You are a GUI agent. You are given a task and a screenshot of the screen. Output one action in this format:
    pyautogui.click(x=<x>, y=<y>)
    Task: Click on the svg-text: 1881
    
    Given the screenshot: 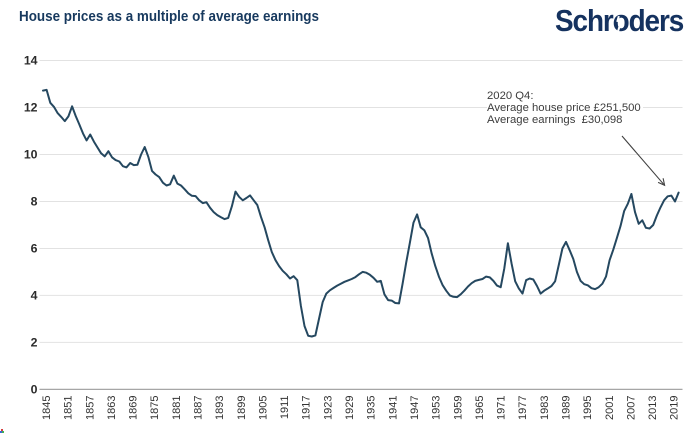 What is the action you would take?
    pyautogui.click(x=177, y=408)
    